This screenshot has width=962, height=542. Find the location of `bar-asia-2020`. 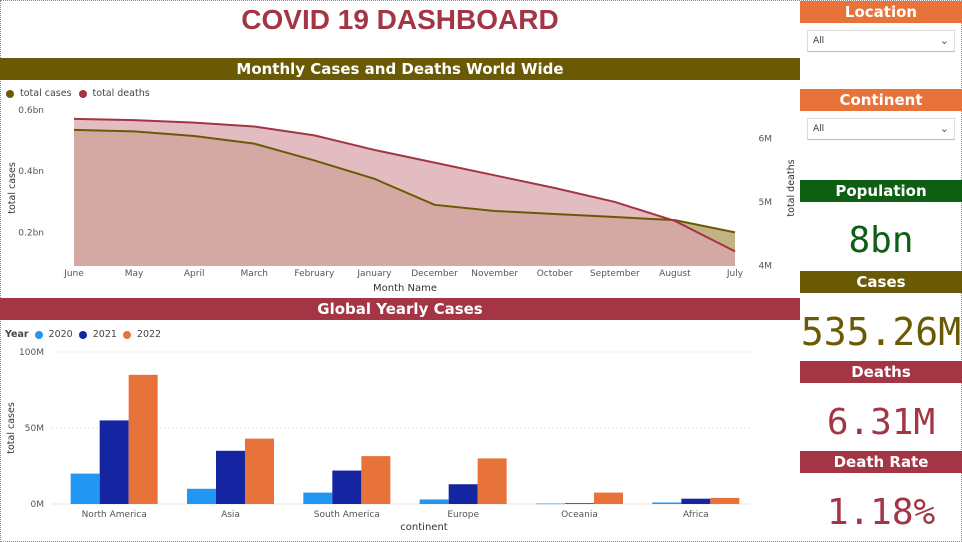

bar-asia-2020 is located at coordinates (201, 496).